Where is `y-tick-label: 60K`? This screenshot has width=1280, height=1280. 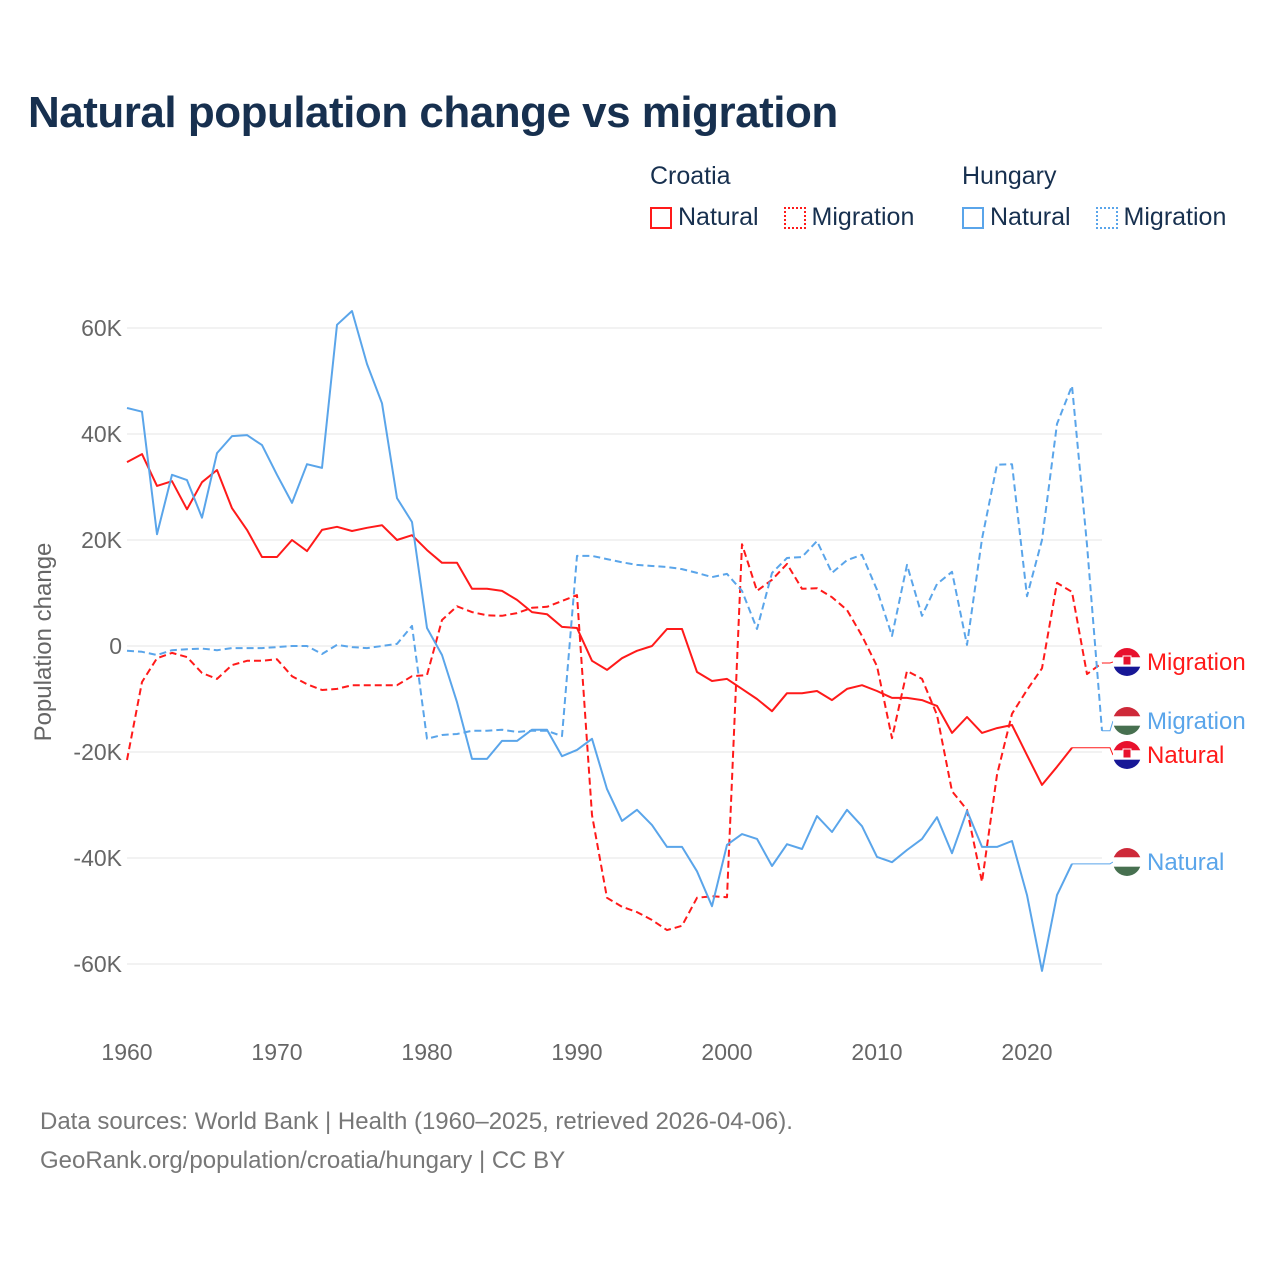
y-tick-label: 60K is located at coordinates (102, 328).